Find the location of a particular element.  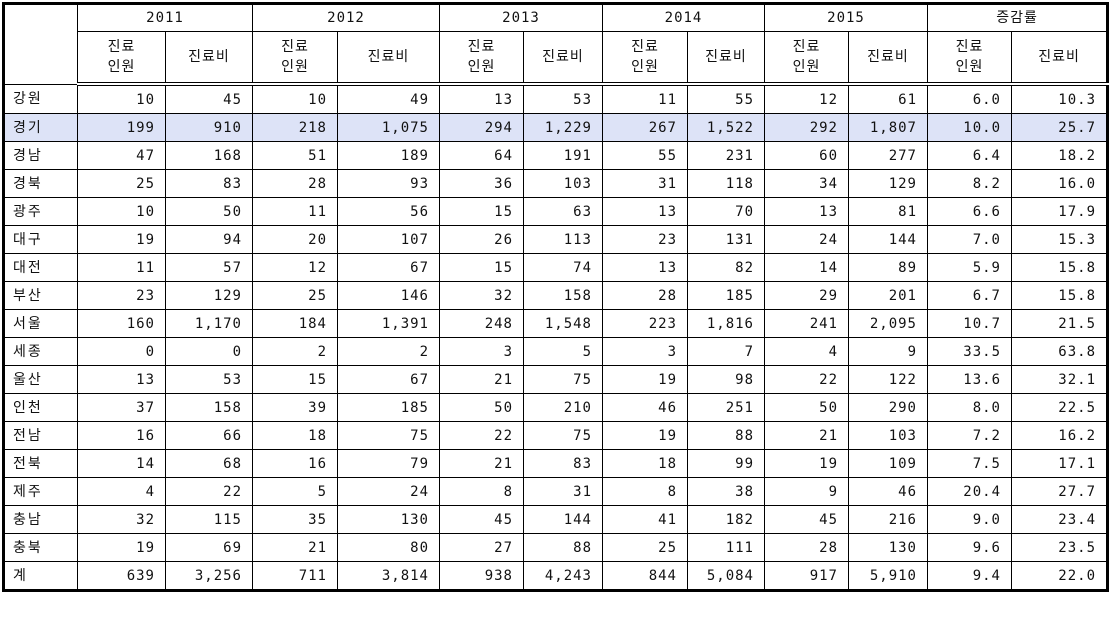

cost-cell: 191 is located at coordinates (563, 155).